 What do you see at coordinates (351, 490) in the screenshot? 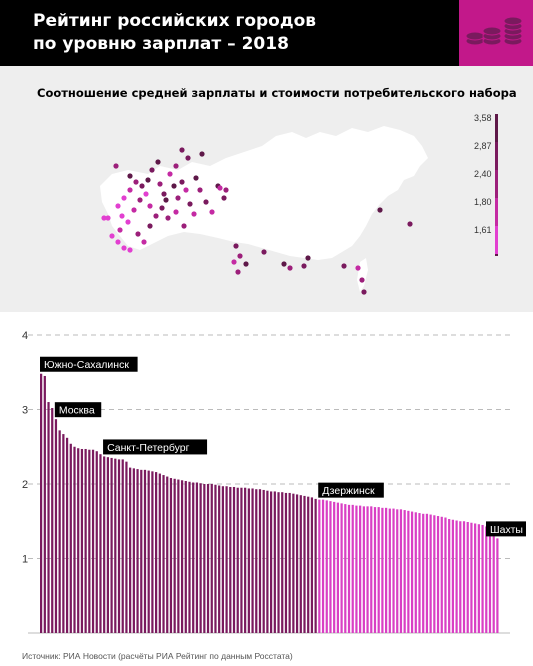
I see `bar-annotation: Дзержинск` at bounding box center [351, 490].